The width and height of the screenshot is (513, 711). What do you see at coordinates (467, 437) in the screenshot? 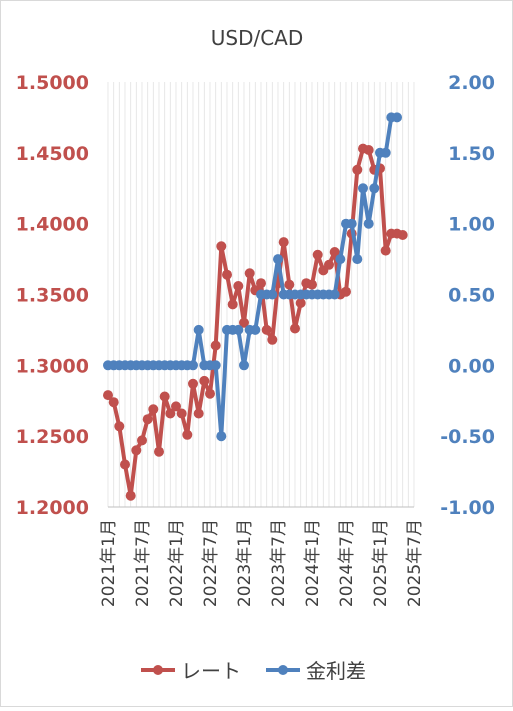
I see `right-tick-label: -0.50` at bounding box center [467, 437].